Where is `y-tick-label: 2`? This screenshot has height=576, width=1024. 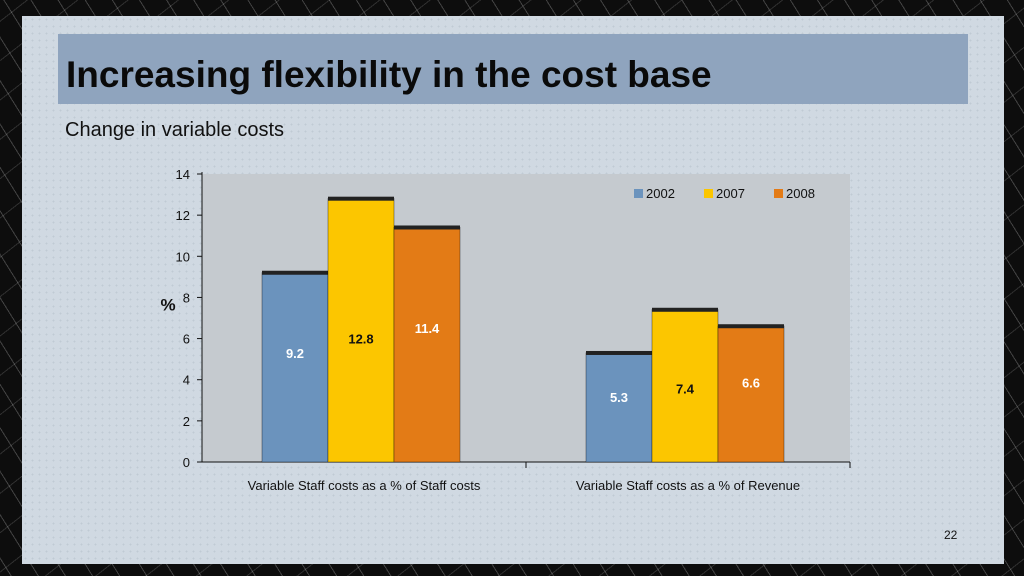 y-tick-label: 2 is located at coordinates (186, 421).